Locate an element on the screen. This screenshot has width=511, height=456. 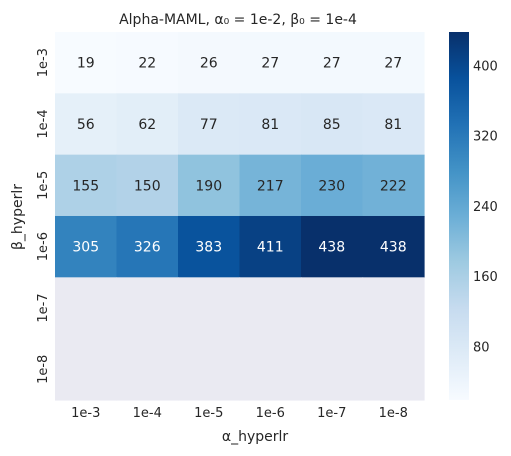
y-tick-label: 1e-7 is located at coordinates (43, 307).